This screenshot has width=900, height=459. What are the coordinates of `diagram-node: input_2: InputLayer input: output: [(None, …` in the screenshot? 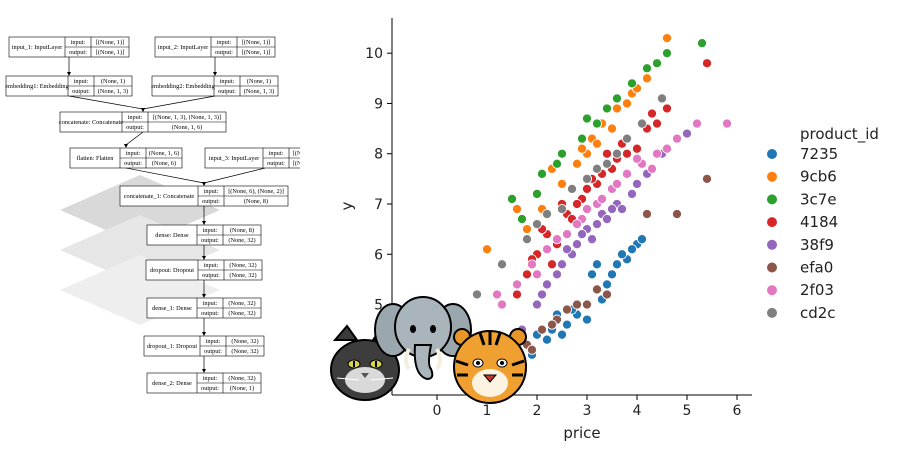 It's located at (215, 47).